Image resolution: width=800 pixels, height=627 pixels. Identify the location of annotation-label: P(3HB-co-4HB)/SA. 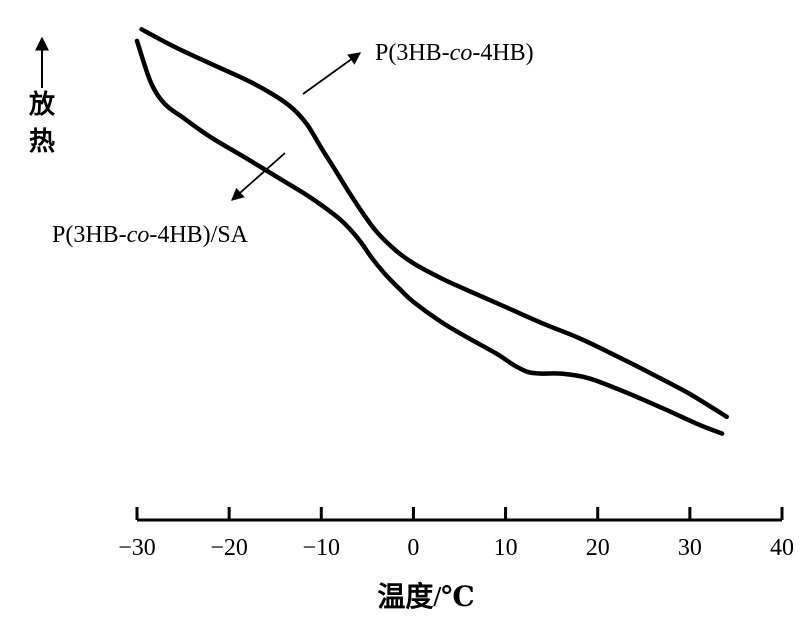
(150, 235).